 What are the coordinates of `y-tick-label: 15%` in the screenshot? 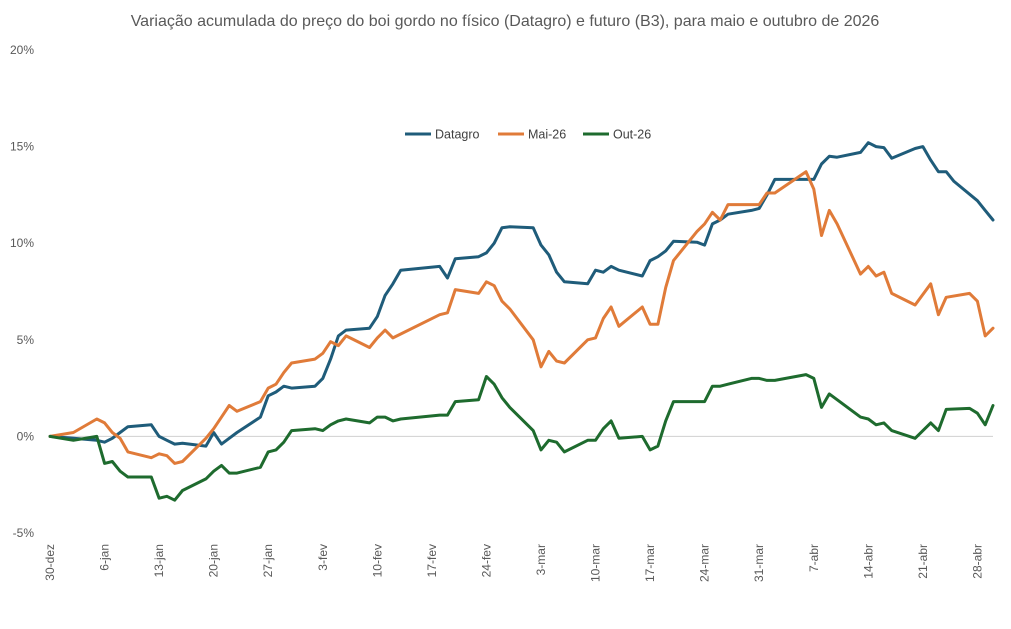 It's located at (22, 147).